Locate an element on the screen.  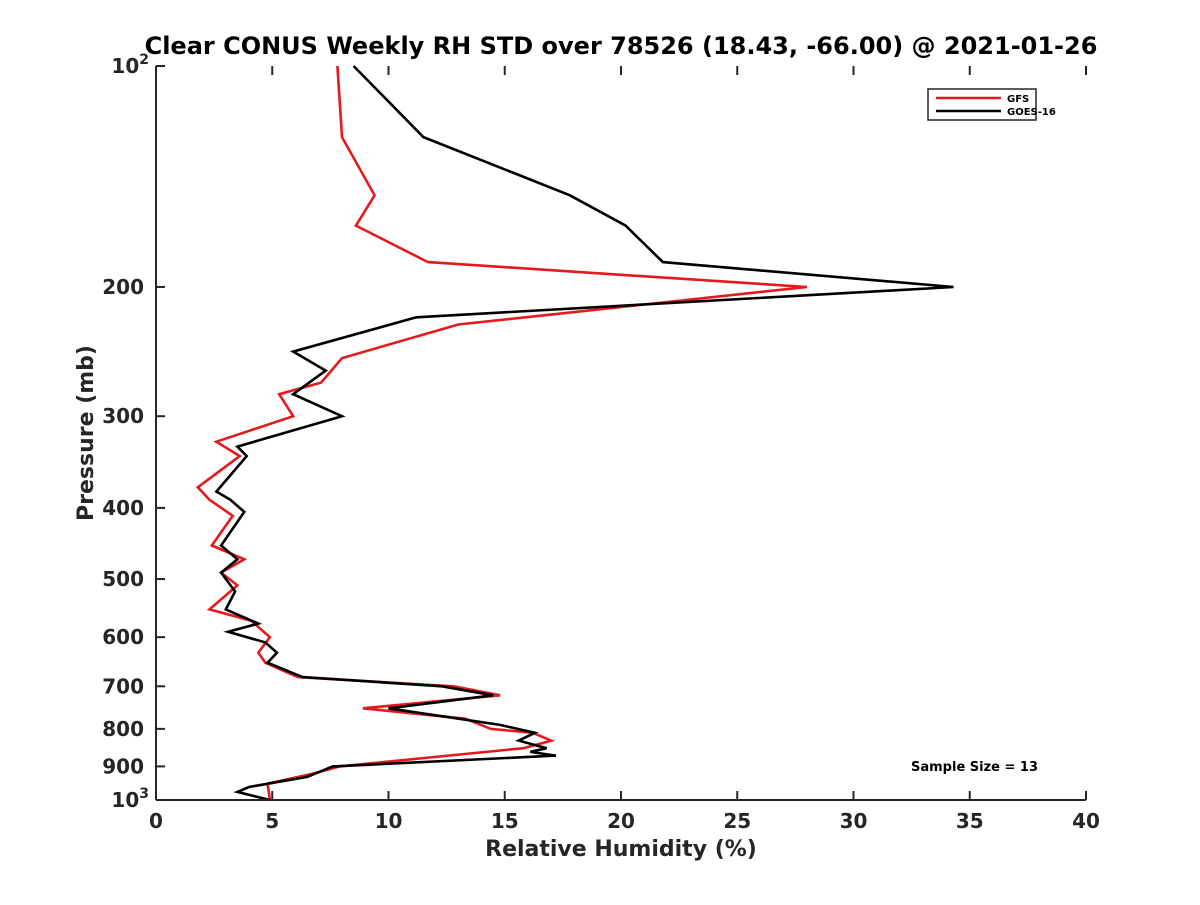
y-tick-label: 200 is located at coordinates (123, 287).